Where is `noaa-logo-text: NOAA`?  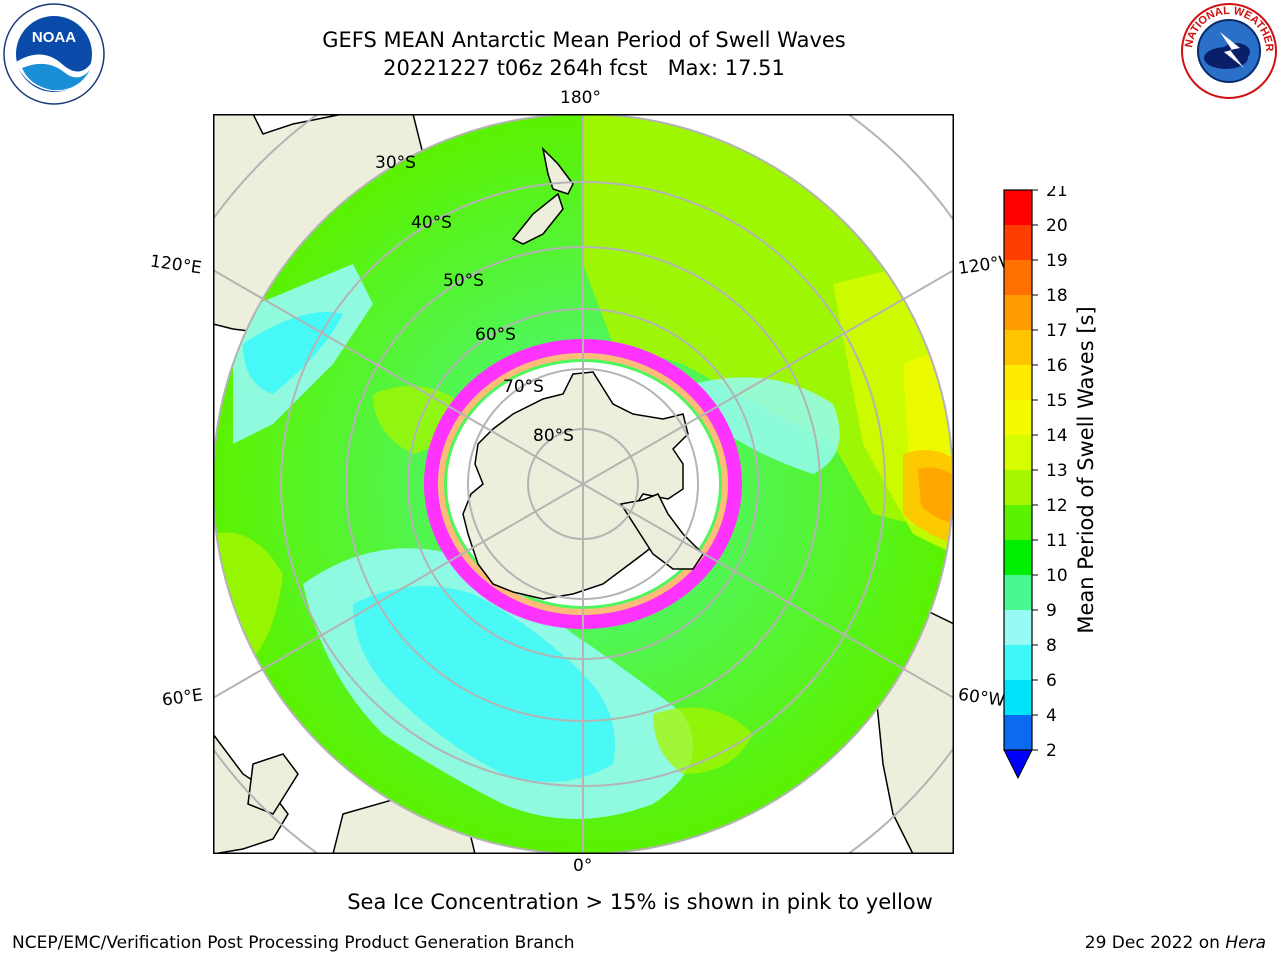 noaa-logo-text: NOAA is located at coordinates (54, 37).